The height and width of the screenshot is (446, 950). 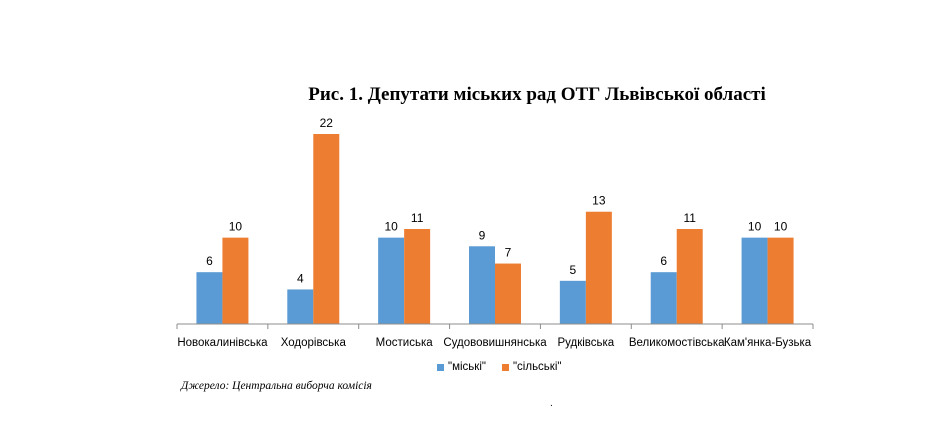 What do you see at coordinates (405, 343) in the screenshot?
I see `x-tick-label: Мостиська` at bounding box center [405, 343].